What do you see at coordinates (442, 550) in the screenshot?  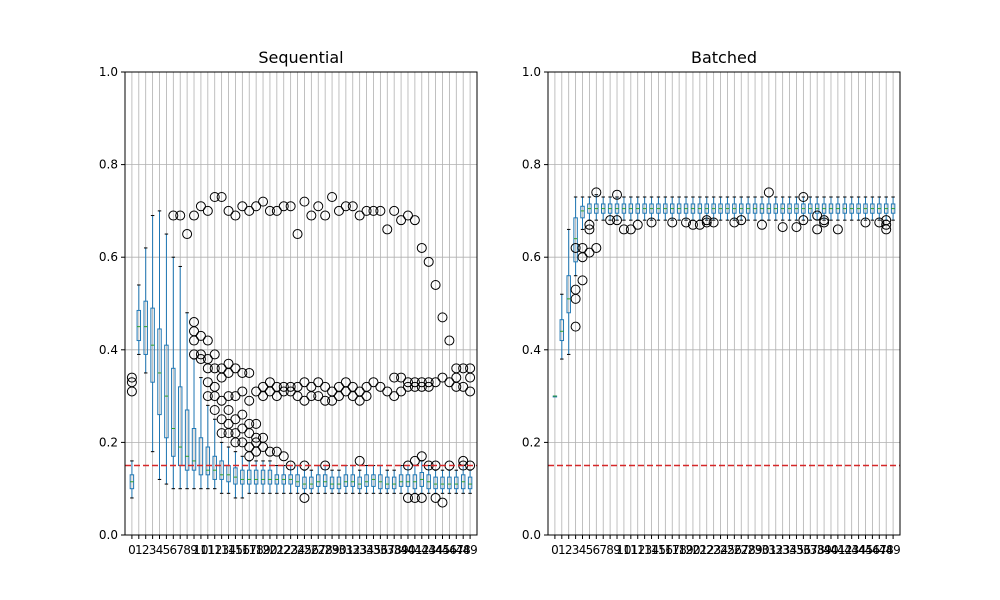 I see `x-tick-label: 45` at bounding box center [442, 550].